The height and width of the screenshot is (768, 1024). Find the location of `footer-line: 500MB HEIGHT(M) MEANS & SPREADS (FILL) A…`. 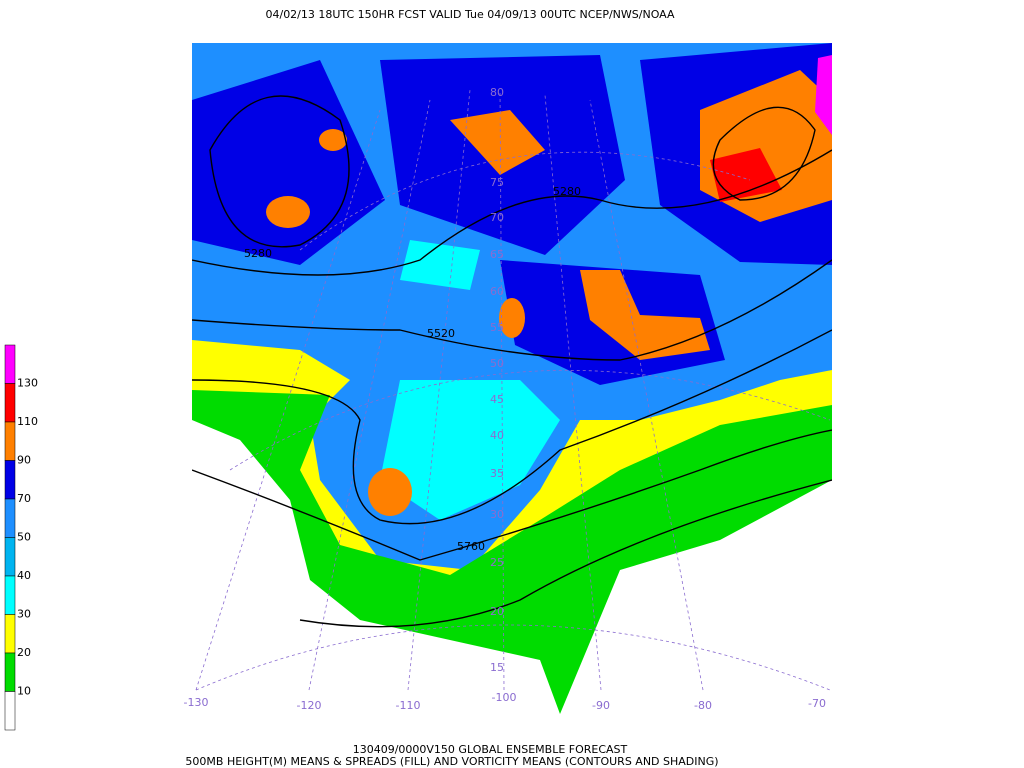

footer-line: 500MB HEIGHT(M) MEANS & SPREADS (FILL) A… is located at coordinates (451, 761).